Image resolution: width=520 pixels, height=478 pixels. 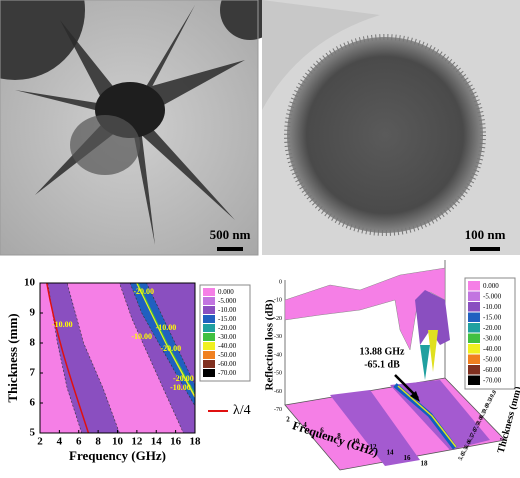 What do you see at coordinates (477, 426) in the screenshot?
I see `y-tick-label: 7.5` at bounding box center [477, 426].